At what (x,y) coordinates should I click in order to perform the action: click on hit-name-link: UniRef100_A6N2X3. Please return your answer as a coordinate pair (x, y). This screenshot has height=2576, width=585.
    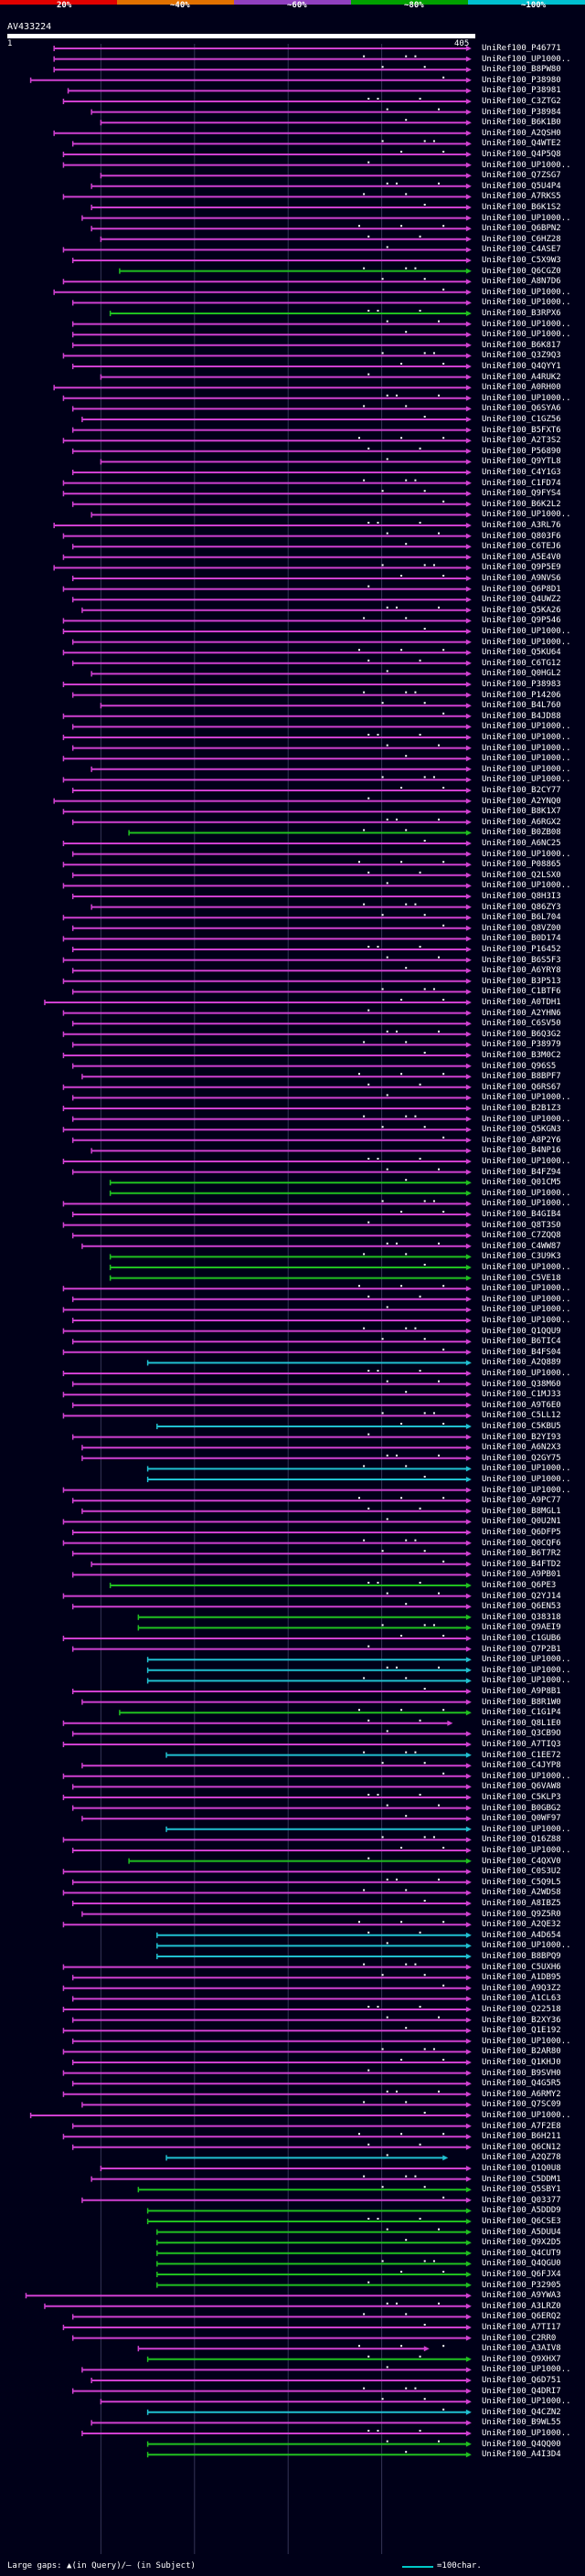
    Looking at the image, I should click on (521, 1448).